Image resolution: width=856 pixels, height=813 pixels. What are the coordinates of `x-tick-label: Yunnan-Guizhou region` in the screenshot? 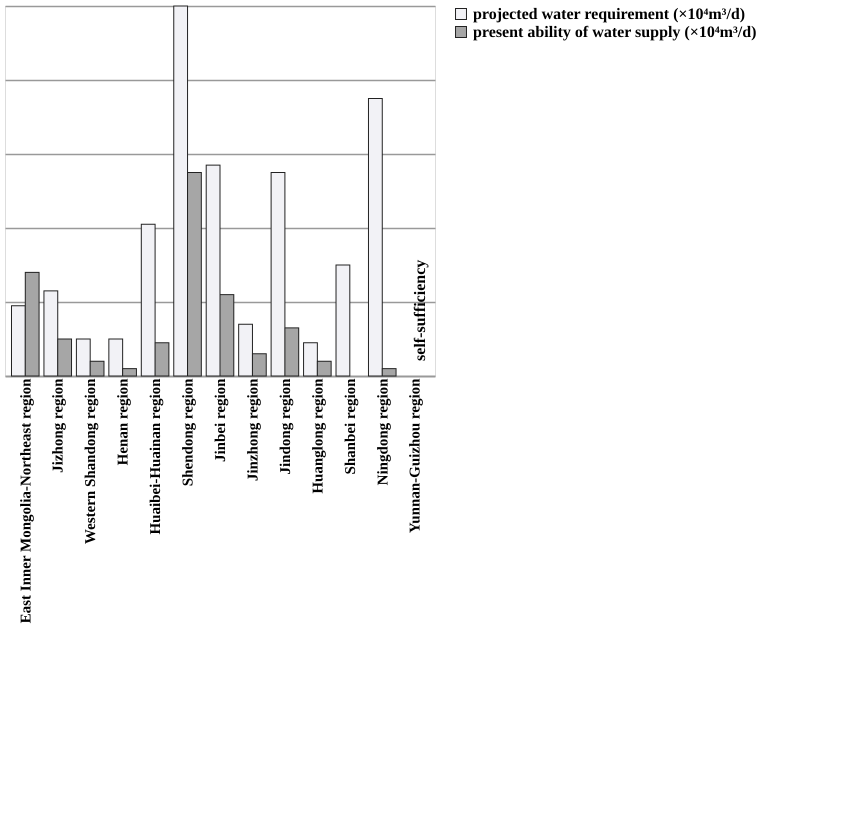 It's located at (416, 456).